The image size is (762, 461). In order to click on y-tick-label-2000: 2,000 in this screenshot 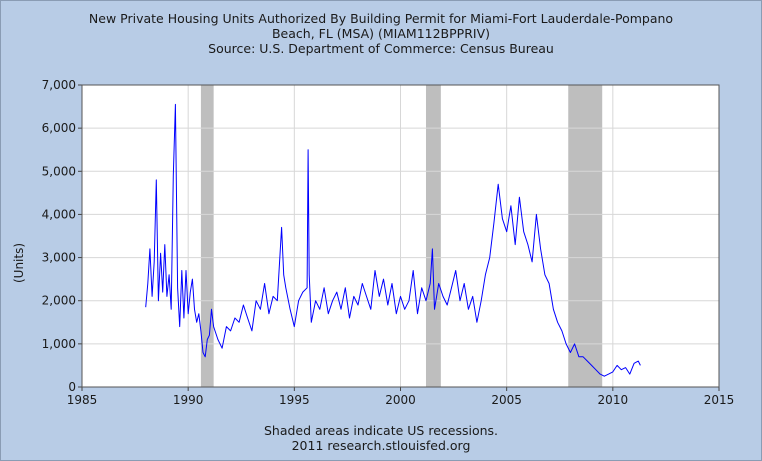, I will do `click(59, 301)`.